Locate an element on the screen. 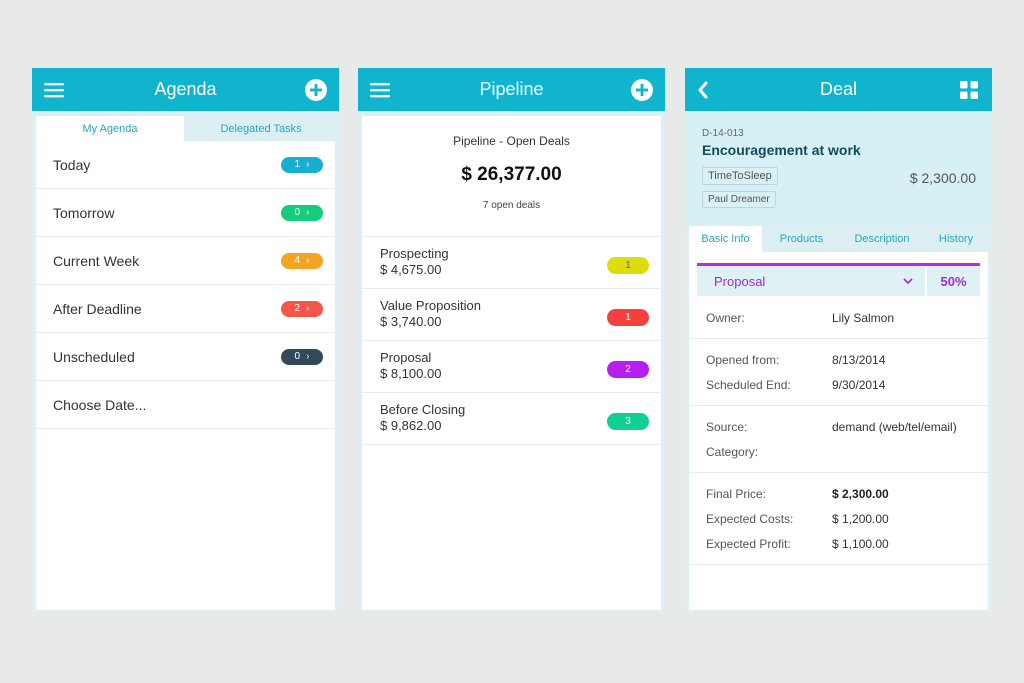 The height and width of the screenshot is (683, 1024). field-label: Scheduled End: is located at coordinates (748, 384).